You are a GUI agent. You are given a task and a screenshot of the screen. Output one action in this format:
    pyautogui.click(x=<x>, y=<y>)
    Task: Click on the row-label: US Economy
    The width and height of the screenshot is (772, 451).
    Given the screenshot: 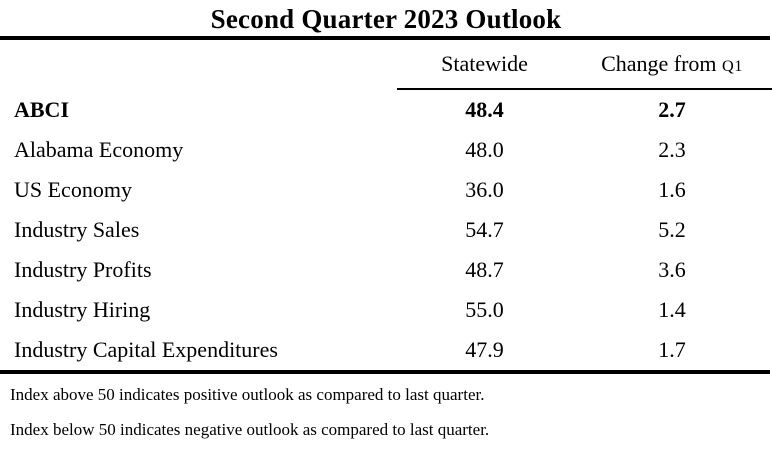 What is the action you would take?
    pyautogui.click(x=73, y=189)
    